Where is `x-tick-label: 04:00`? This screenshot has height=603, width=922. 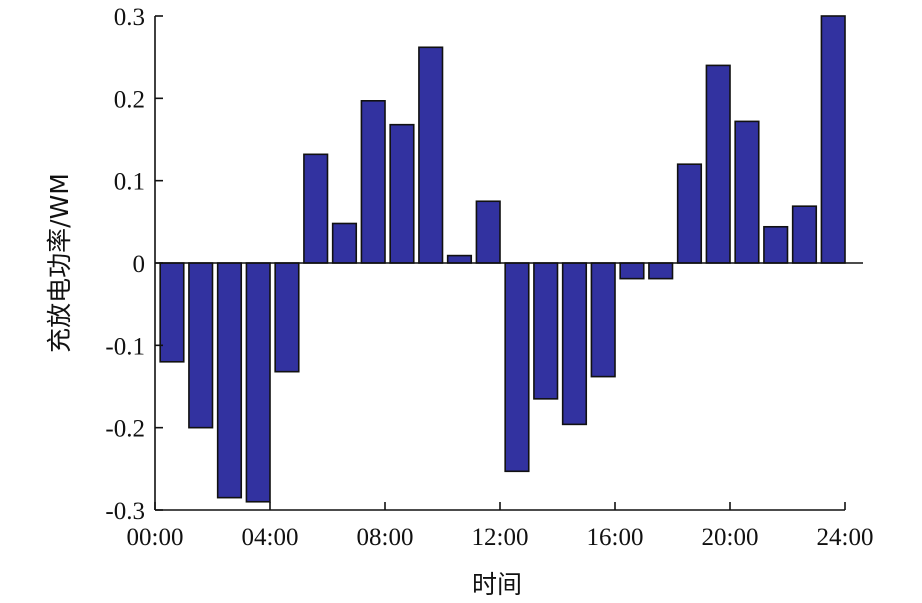 x-tick-label: 04:00 is located at coordinates (270, 537).